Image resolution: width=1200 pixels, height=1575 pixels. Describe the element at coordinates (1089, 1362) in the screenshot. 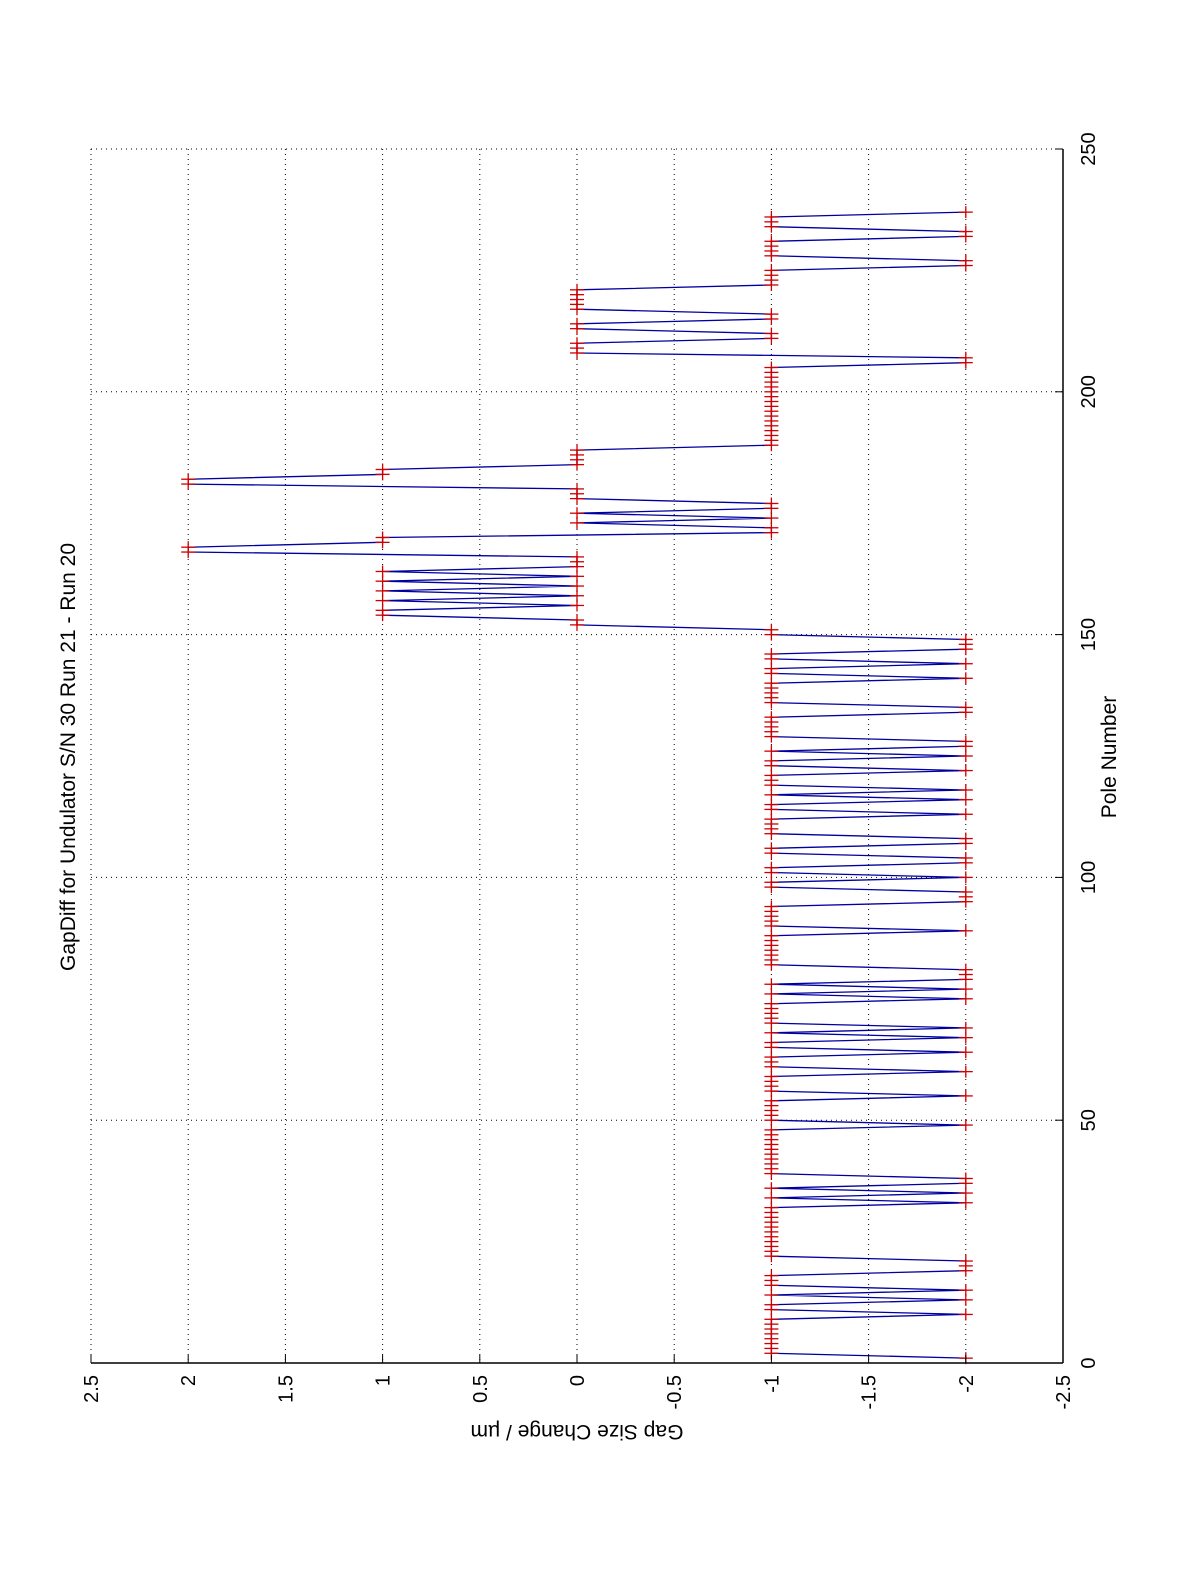

I see `pole-tick-label: 0` at that location.